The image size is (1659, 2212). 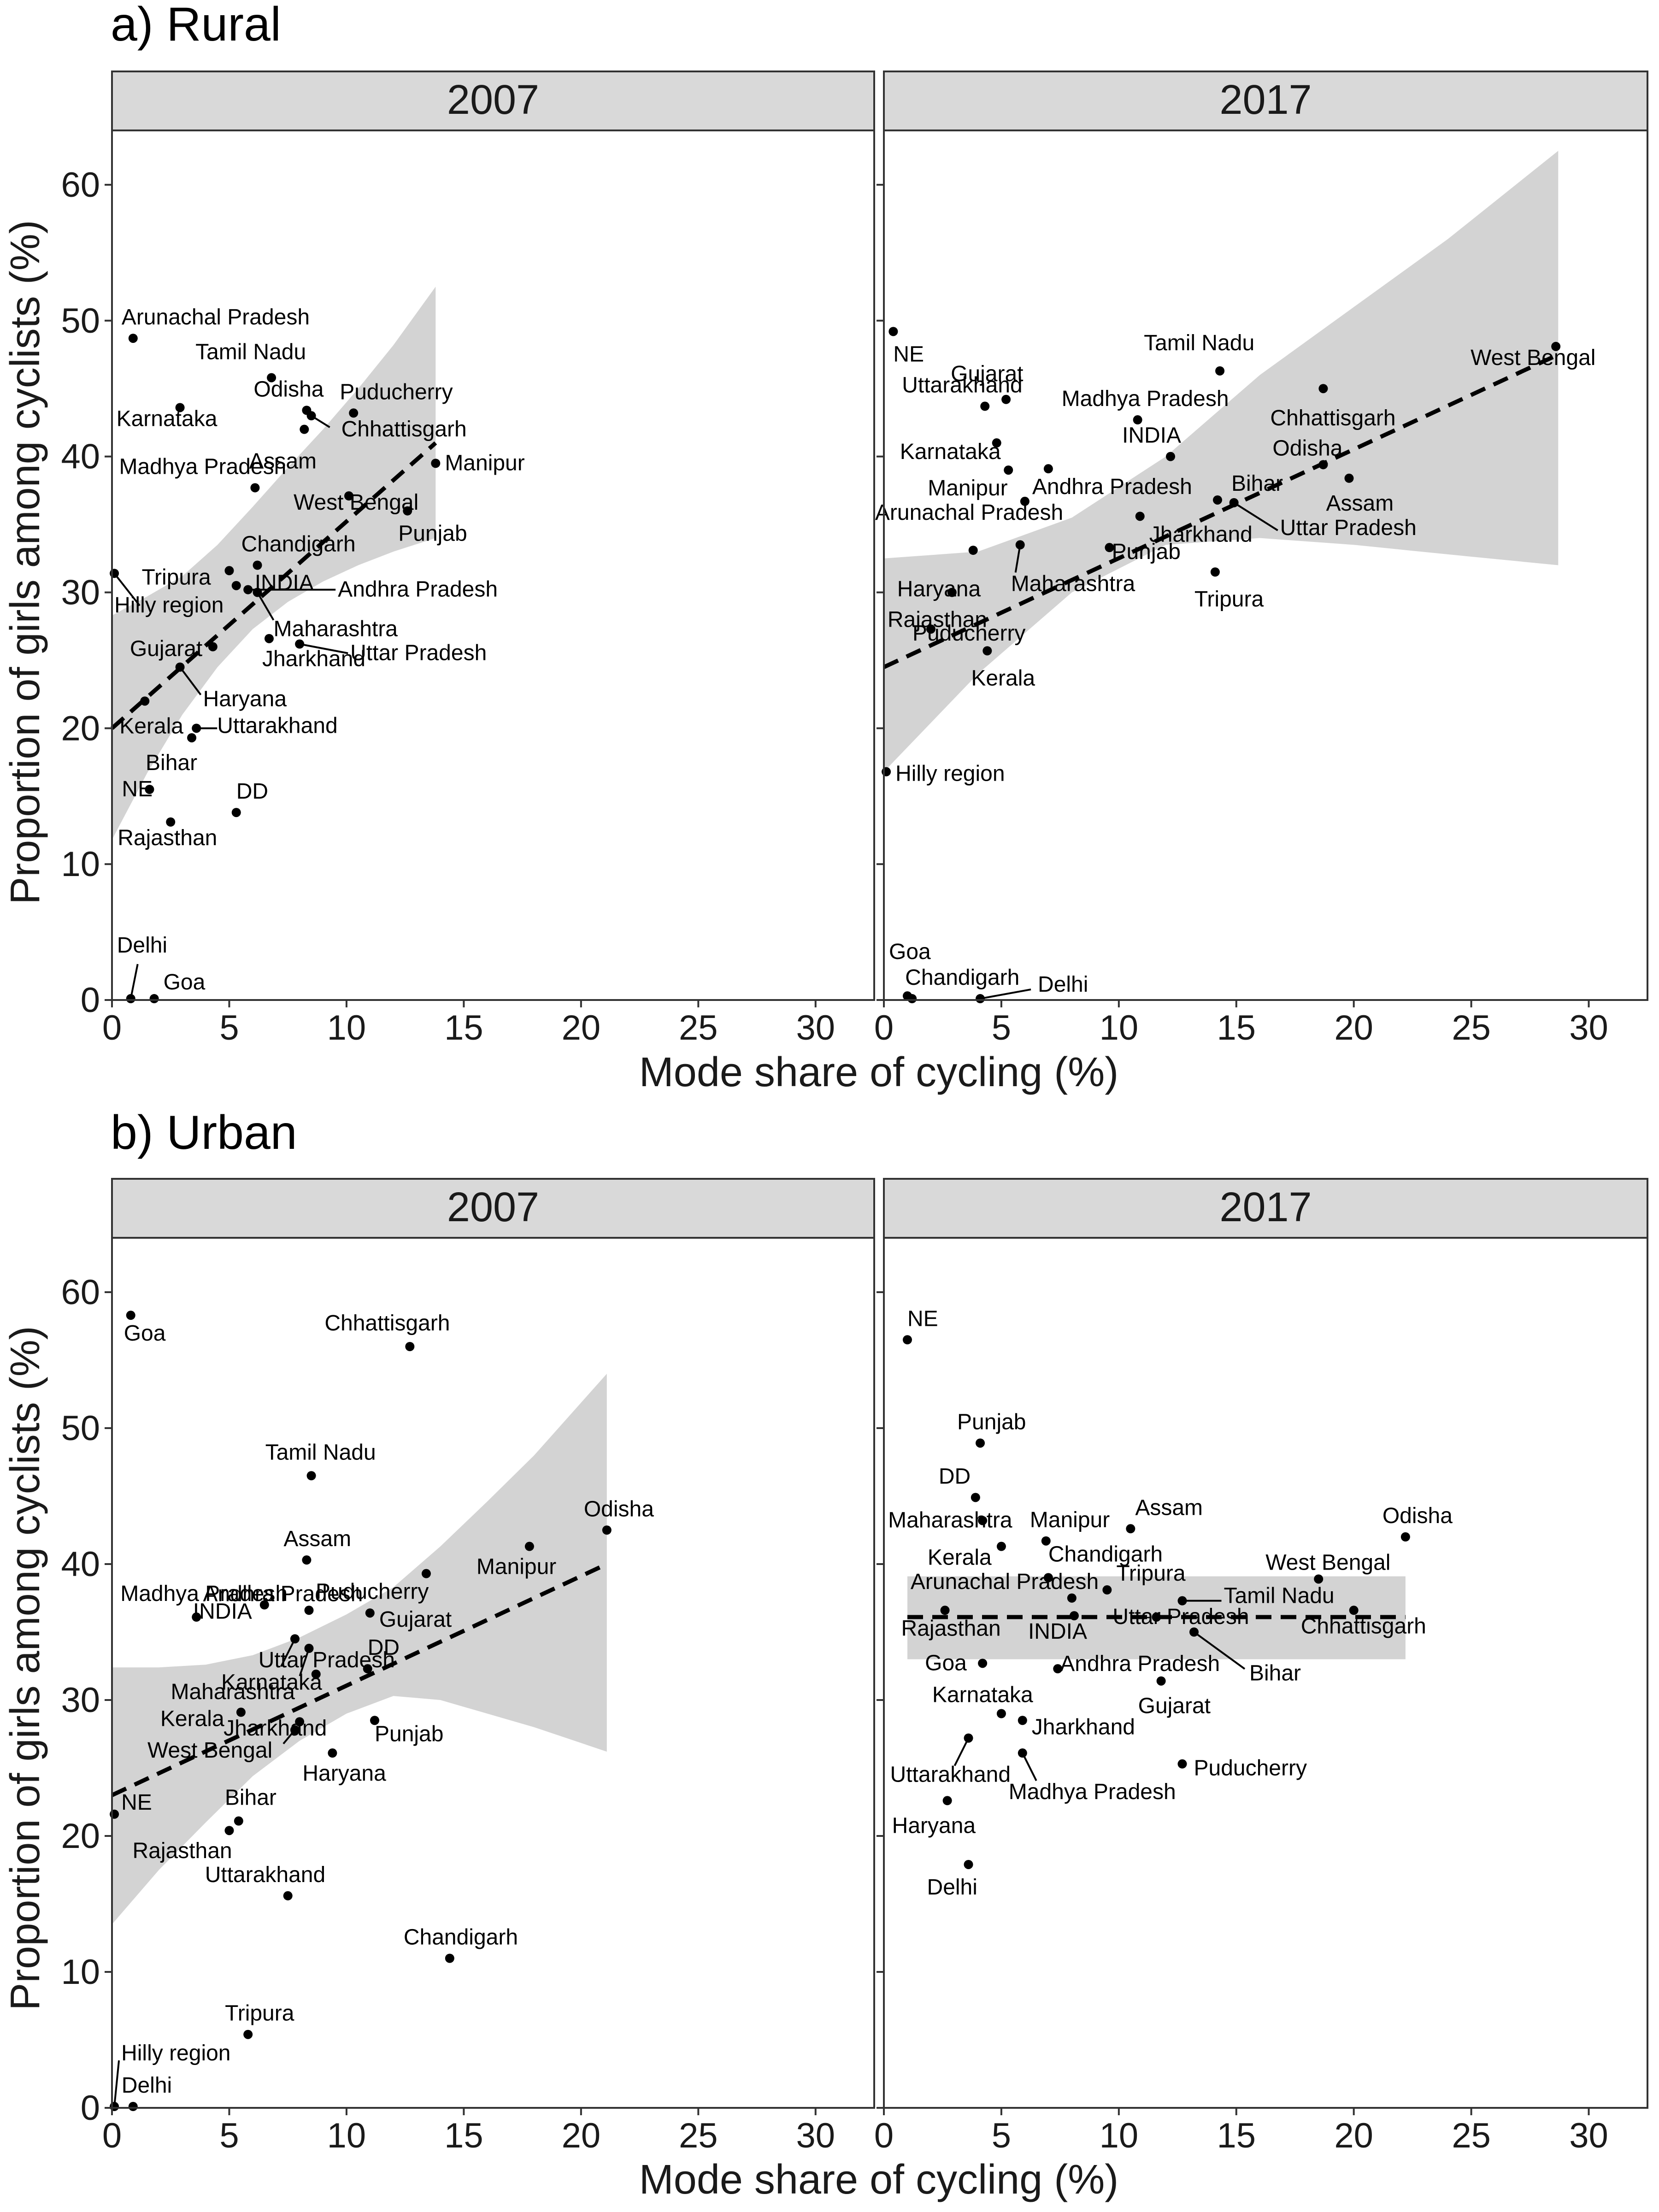 I want to click on point-label-odisha: Odisha, so click(x=619, y=1509).